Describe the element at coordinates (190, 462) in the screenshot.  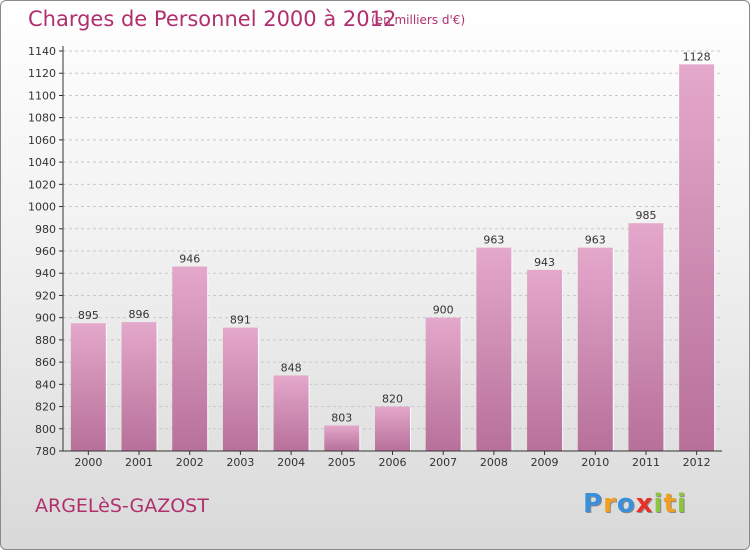
I see `x-tick-label: 2002` at that location.